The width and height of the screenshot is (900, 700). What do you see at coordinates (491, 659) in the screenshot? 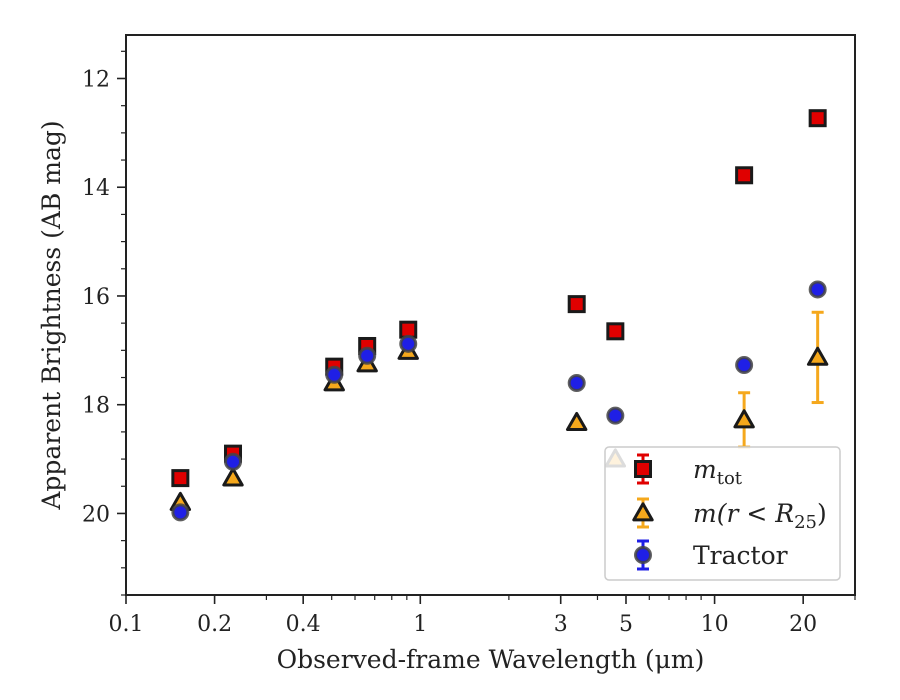
I see `x-axis-label: Observed-frame Wavelength (μm)` at bounding box center [491, 659].